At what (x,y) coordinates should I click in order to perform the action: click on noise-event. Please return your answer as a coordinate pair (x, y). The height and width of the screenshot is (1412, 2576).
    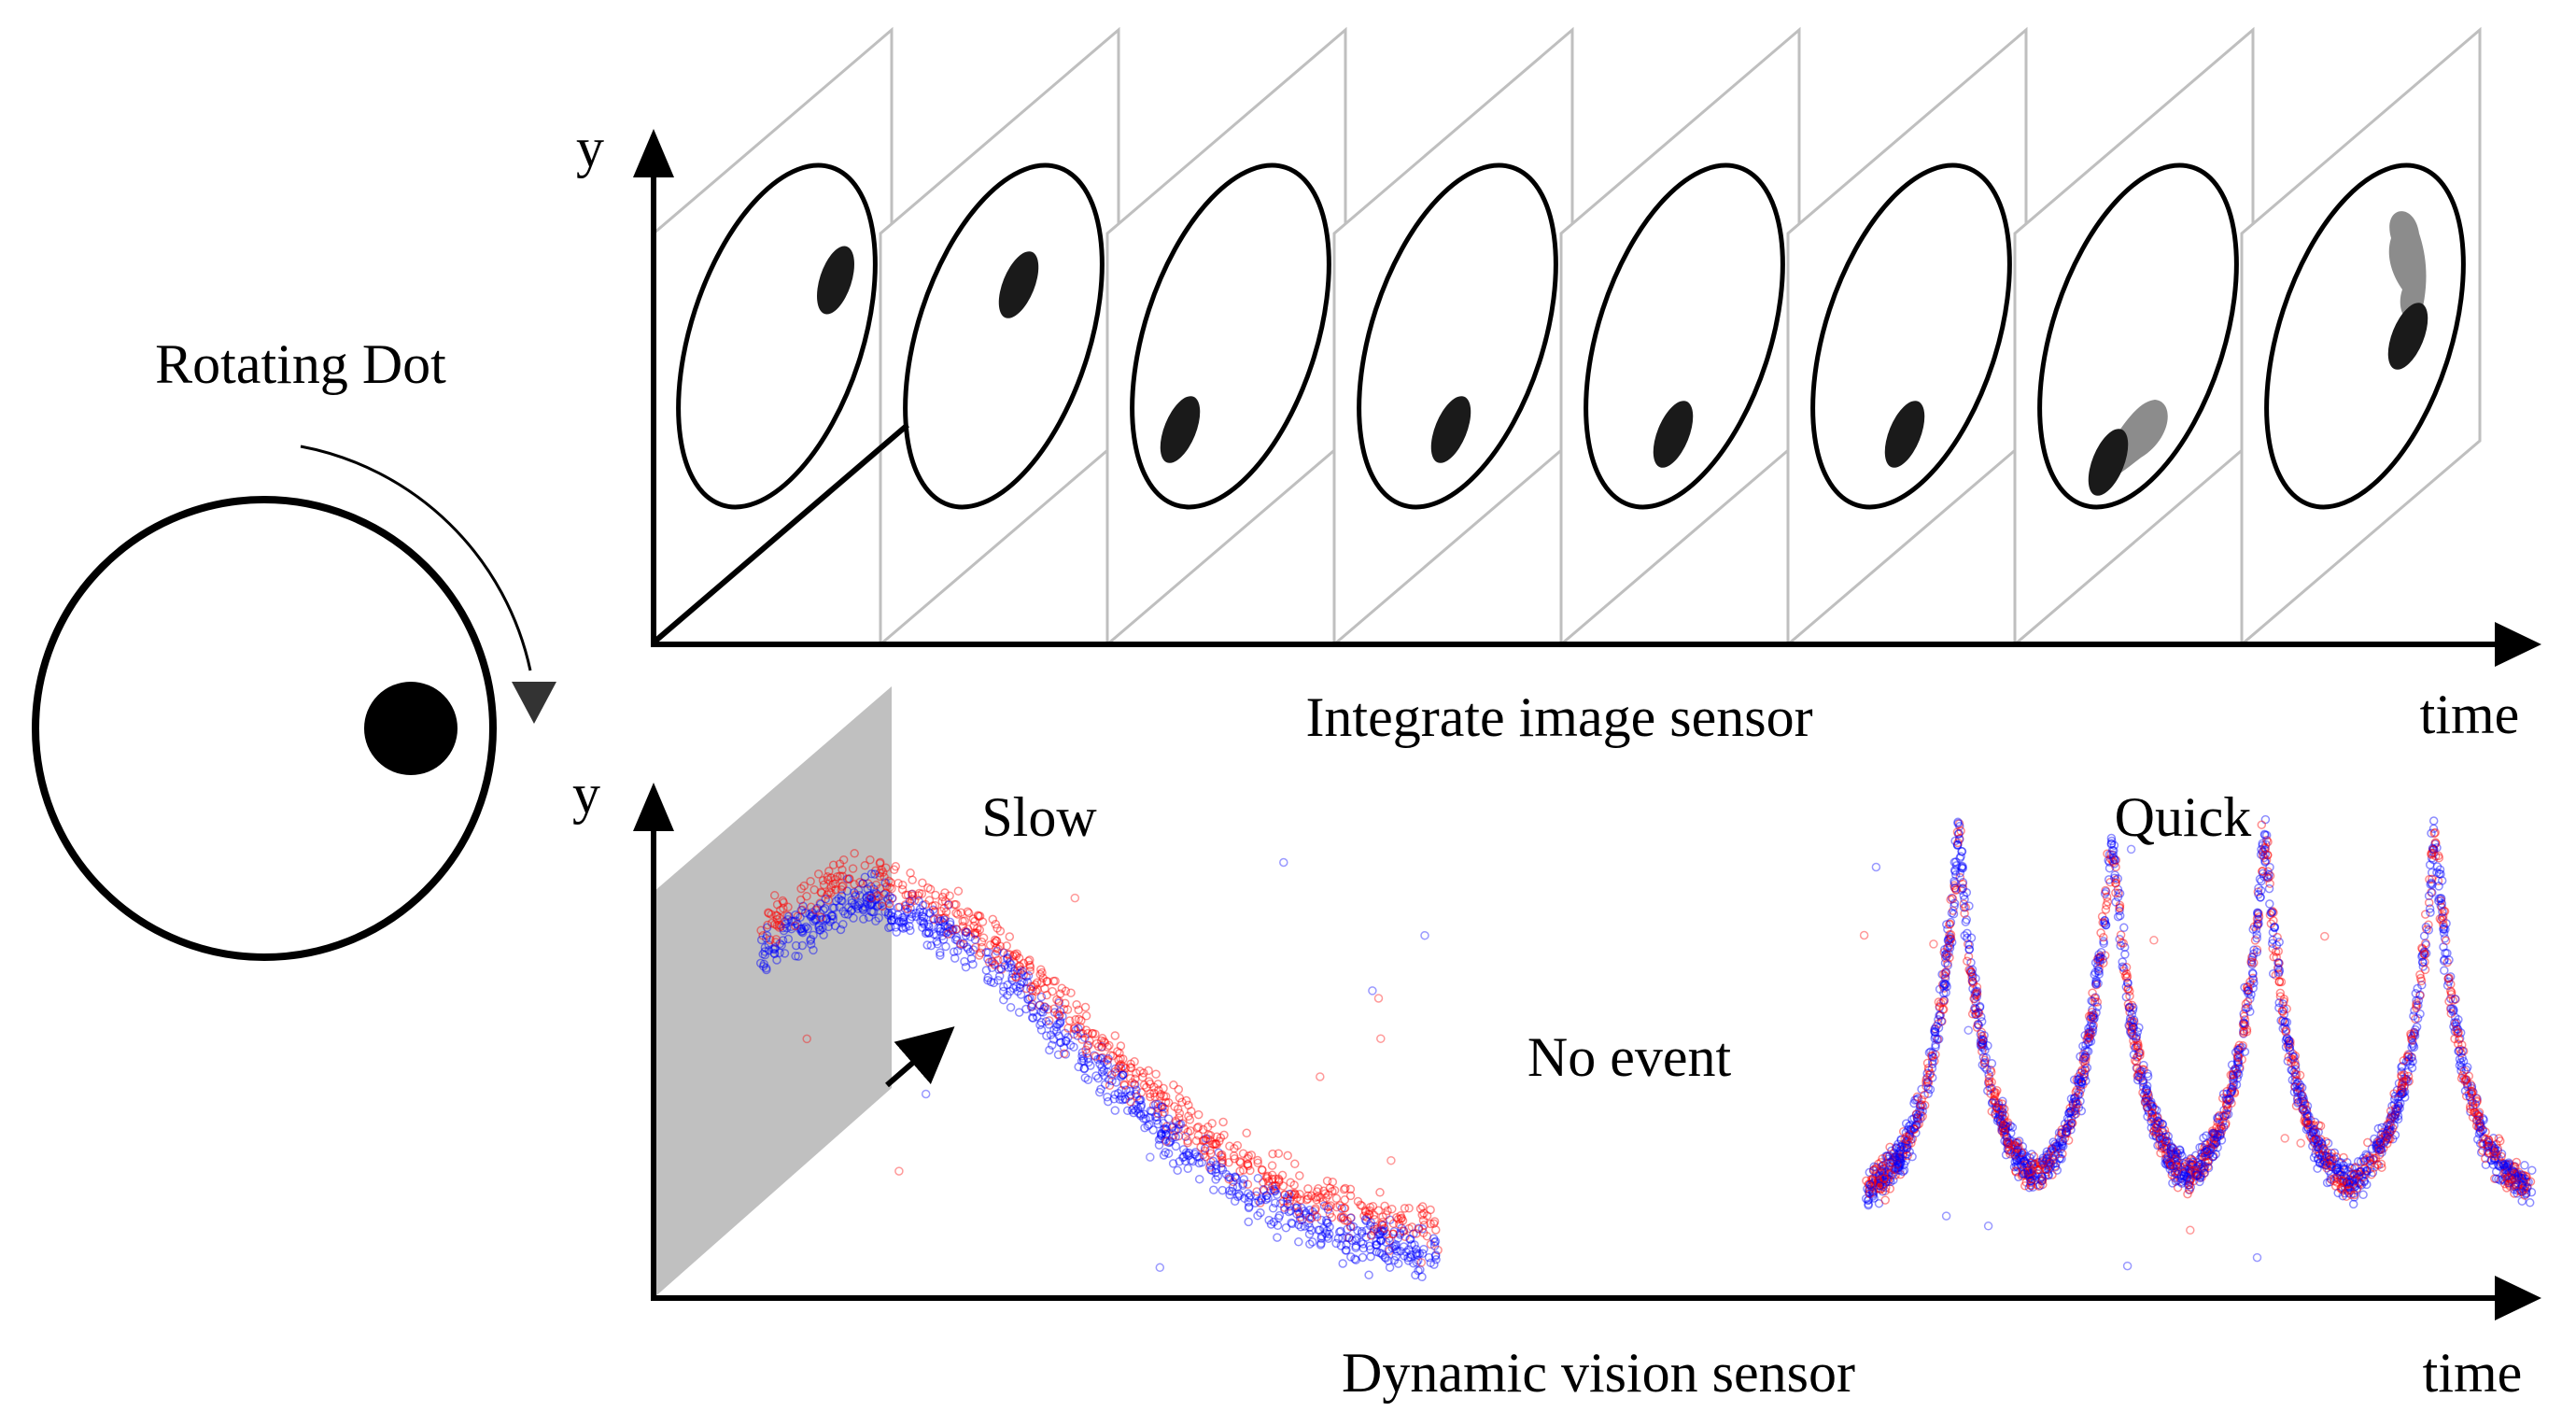
    Looking at the image, I should click on (1876, 867).